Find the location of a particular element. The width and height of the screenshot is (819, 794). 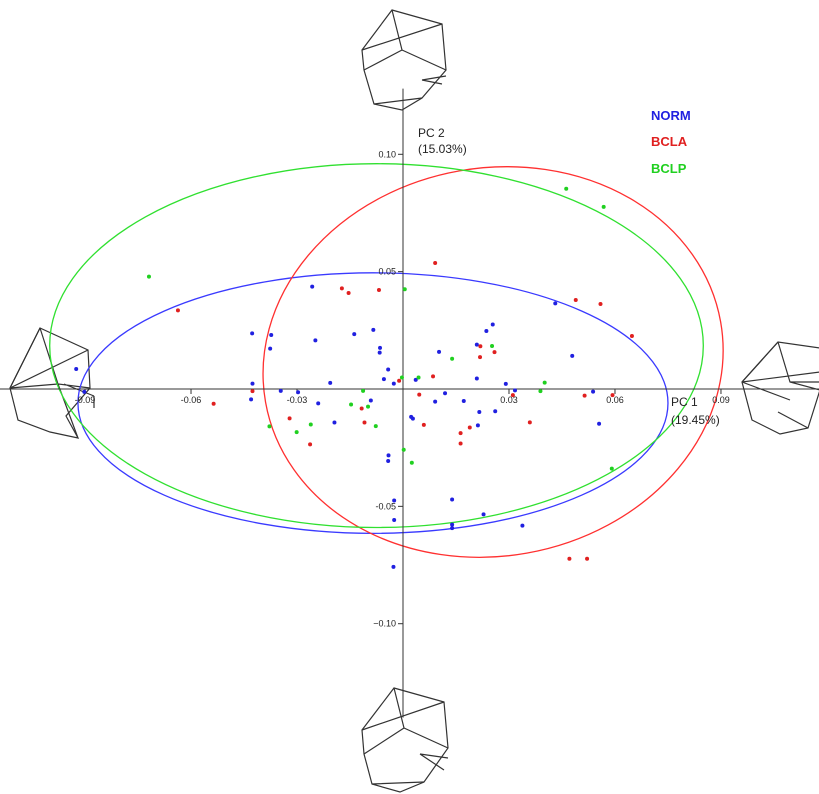

legend: NORM BCLA BCLP is located at coordinates (671, 142).